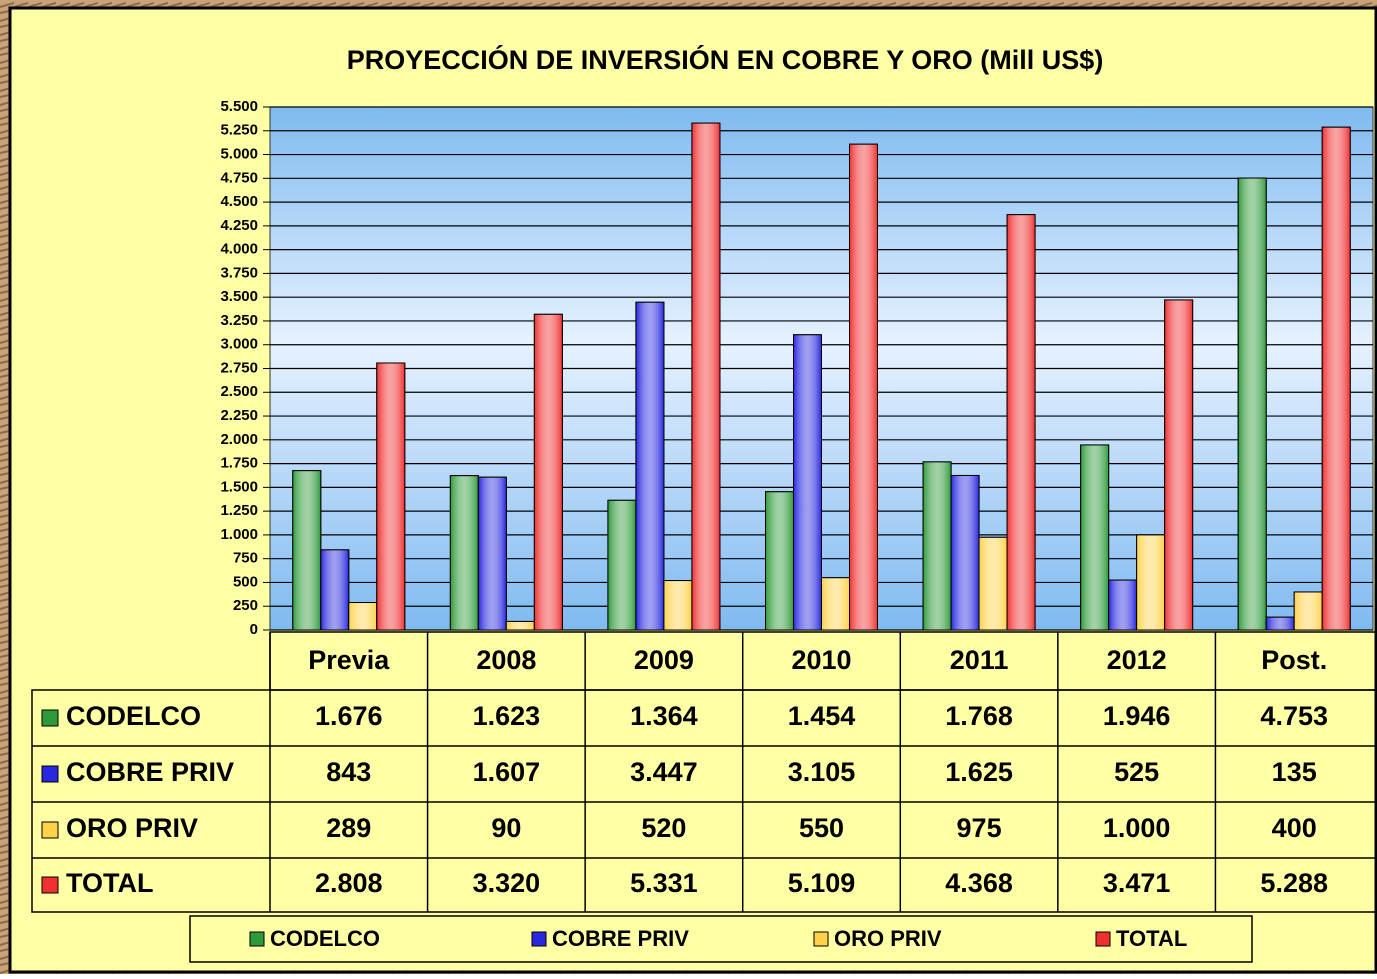 This screenshot has width=1377, height=979. I want to click on y-tick-label: 3.500, so click(239, 296).